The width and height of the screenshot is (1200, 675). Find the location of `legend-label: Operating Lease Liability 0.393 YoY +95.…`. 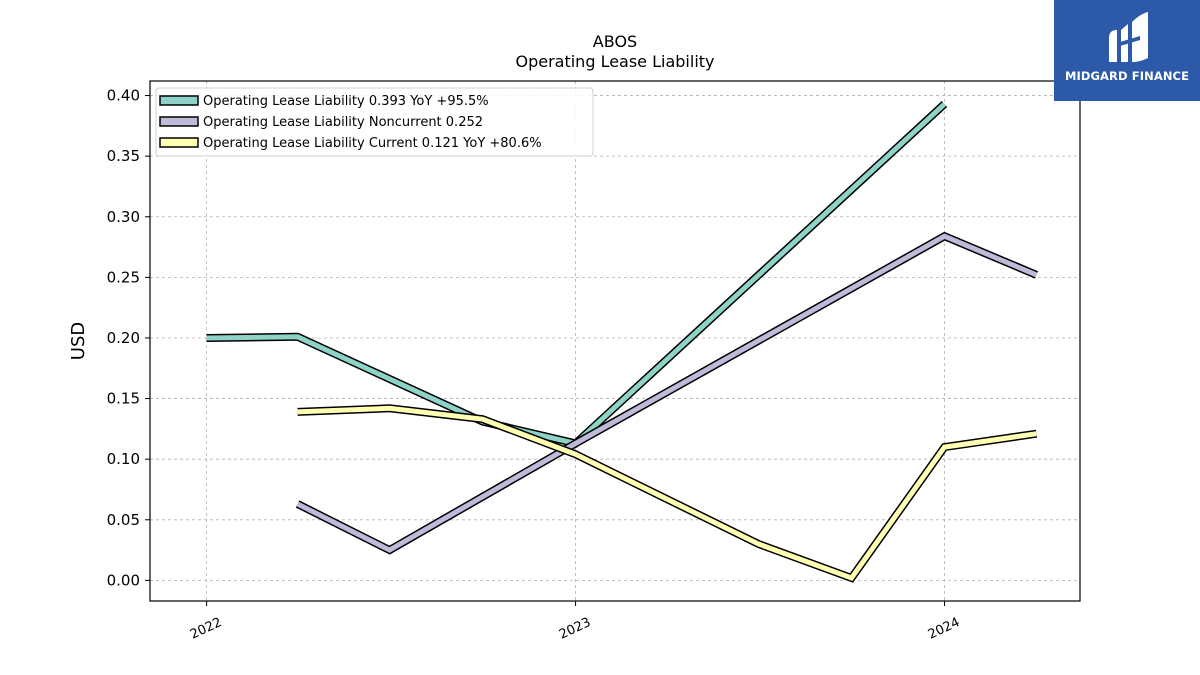

legend-label: Operating Lease Liability 0.393 YoY +95.… is located at coordinates (346, 101).